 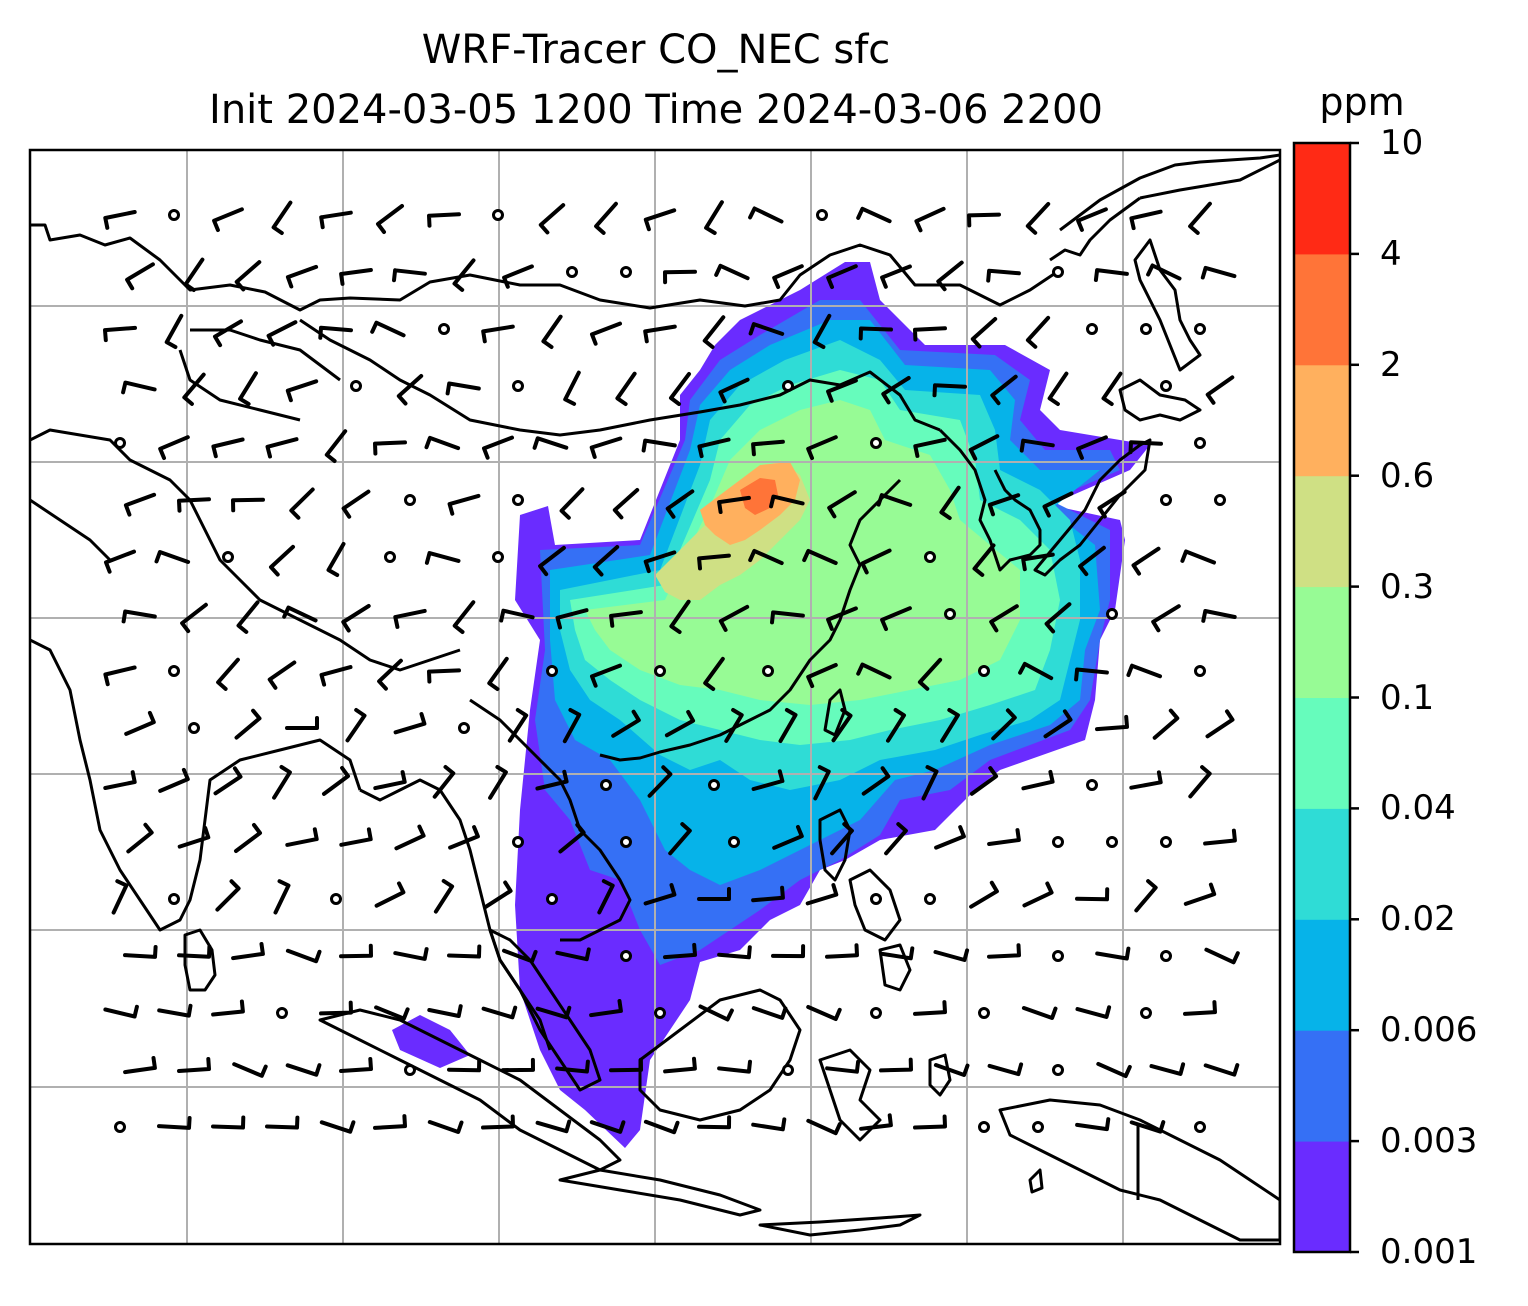 What do you see at coordinates (1429, 1252) in the screenshot?
I see `colorbar-tick-label: 0.001` at bounding box center [1429, 1252].